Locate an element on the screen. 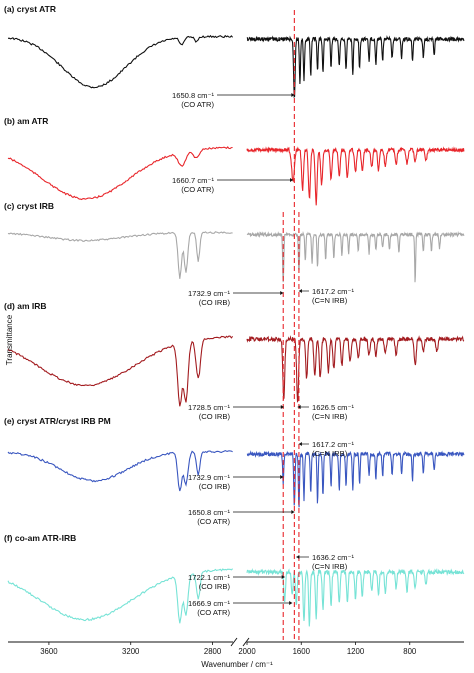 Image resolution: width=474 pixels, height=673 pixels. panel-4: (e) cryst ATR/cryst IRB PM is located at coordinates (234, 462).